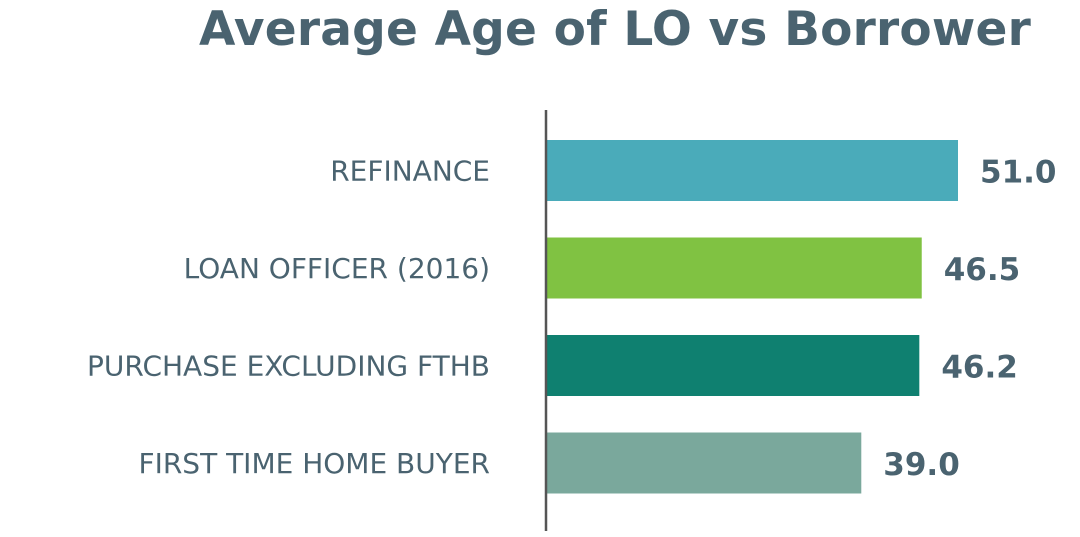 The height and width of the screenshot is (537, 1080). What do you see at coordinates (410, 171) in the screenshot?
I see `category-label-refinance: REFINANCE` at bounding box center [410, 171].